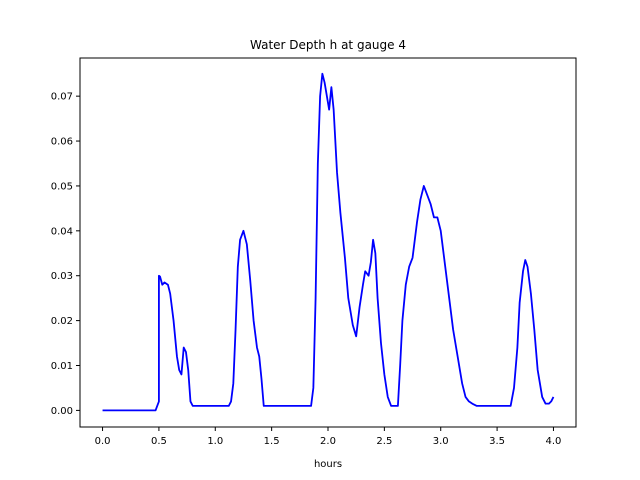  I want to click on x-tick-label: 1.0, so click(215, 441).